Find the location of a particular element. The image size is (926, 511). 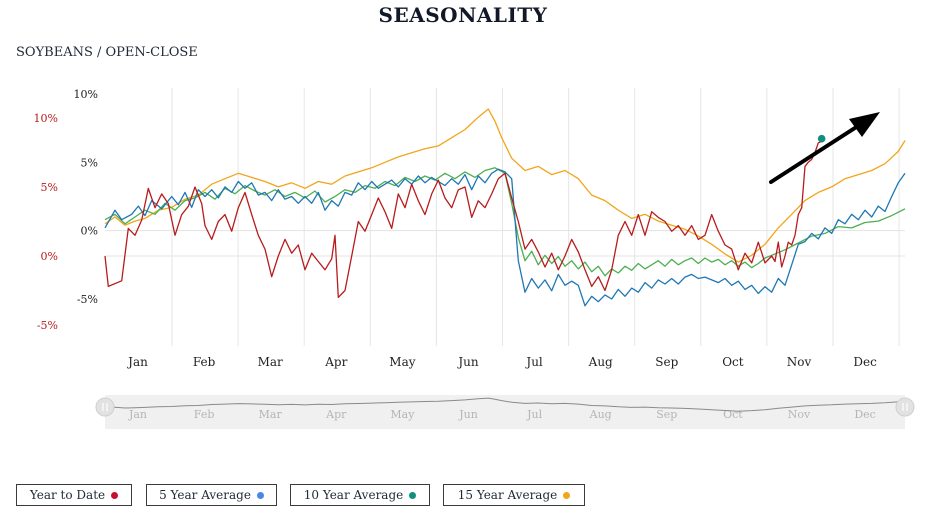

right-axis-tick-label: -5% is located at coordinates (87, 299).